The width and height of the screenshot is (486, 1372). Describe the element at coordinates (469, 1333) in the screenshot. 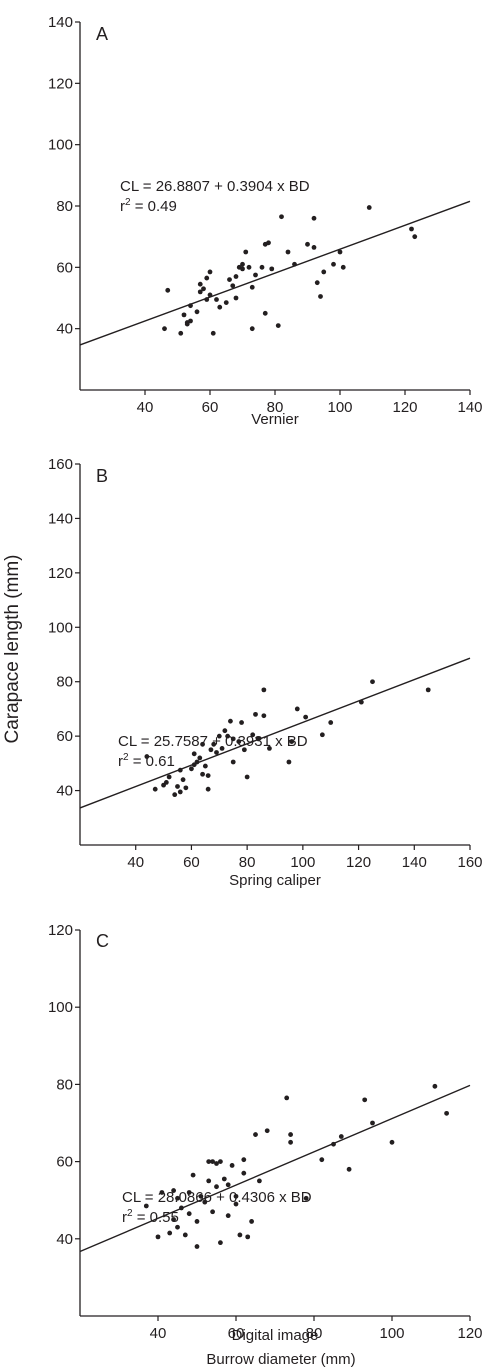

I see `panel-c-x-tick-label: 120` at that location.